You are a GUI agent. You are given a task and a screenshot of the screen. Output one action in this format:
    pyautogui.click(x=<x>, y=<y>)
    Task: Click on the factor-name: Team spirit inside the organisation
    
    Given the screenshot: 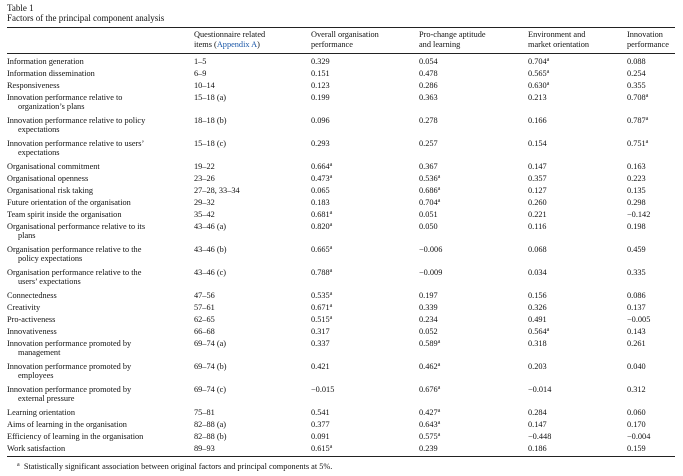 What is the action you would take?
    pyautogui.click(x=64, y=214)
    